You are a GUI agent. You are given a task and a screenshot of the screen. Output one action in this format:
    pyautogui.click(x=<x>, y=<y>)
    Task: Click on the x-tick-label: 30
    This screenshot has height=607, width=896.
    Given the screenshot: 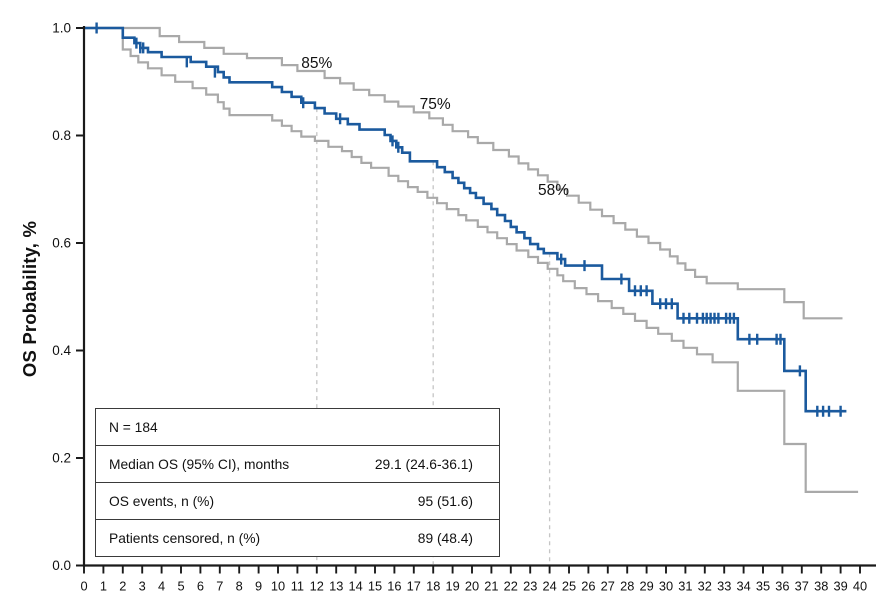 What is the action you would take?
    pyautogui.click(x=666, y=586)
    